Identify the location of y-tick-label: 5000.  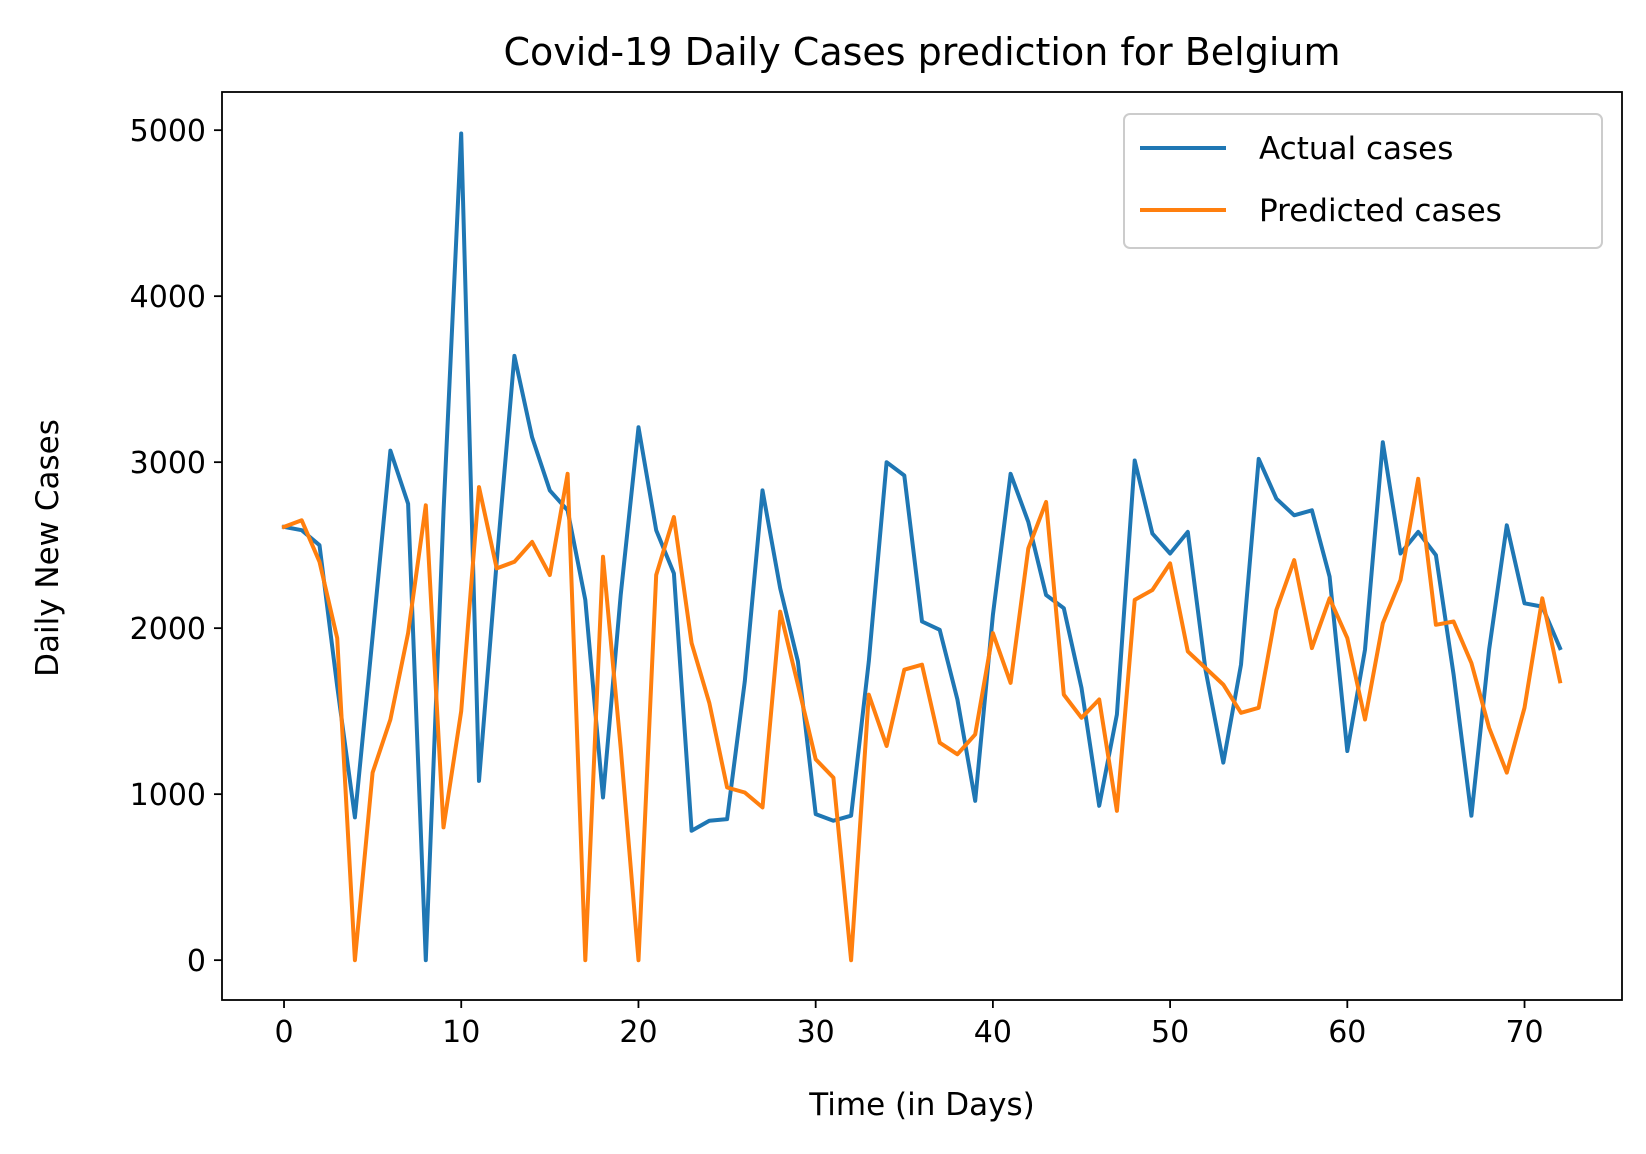
(168, 131).